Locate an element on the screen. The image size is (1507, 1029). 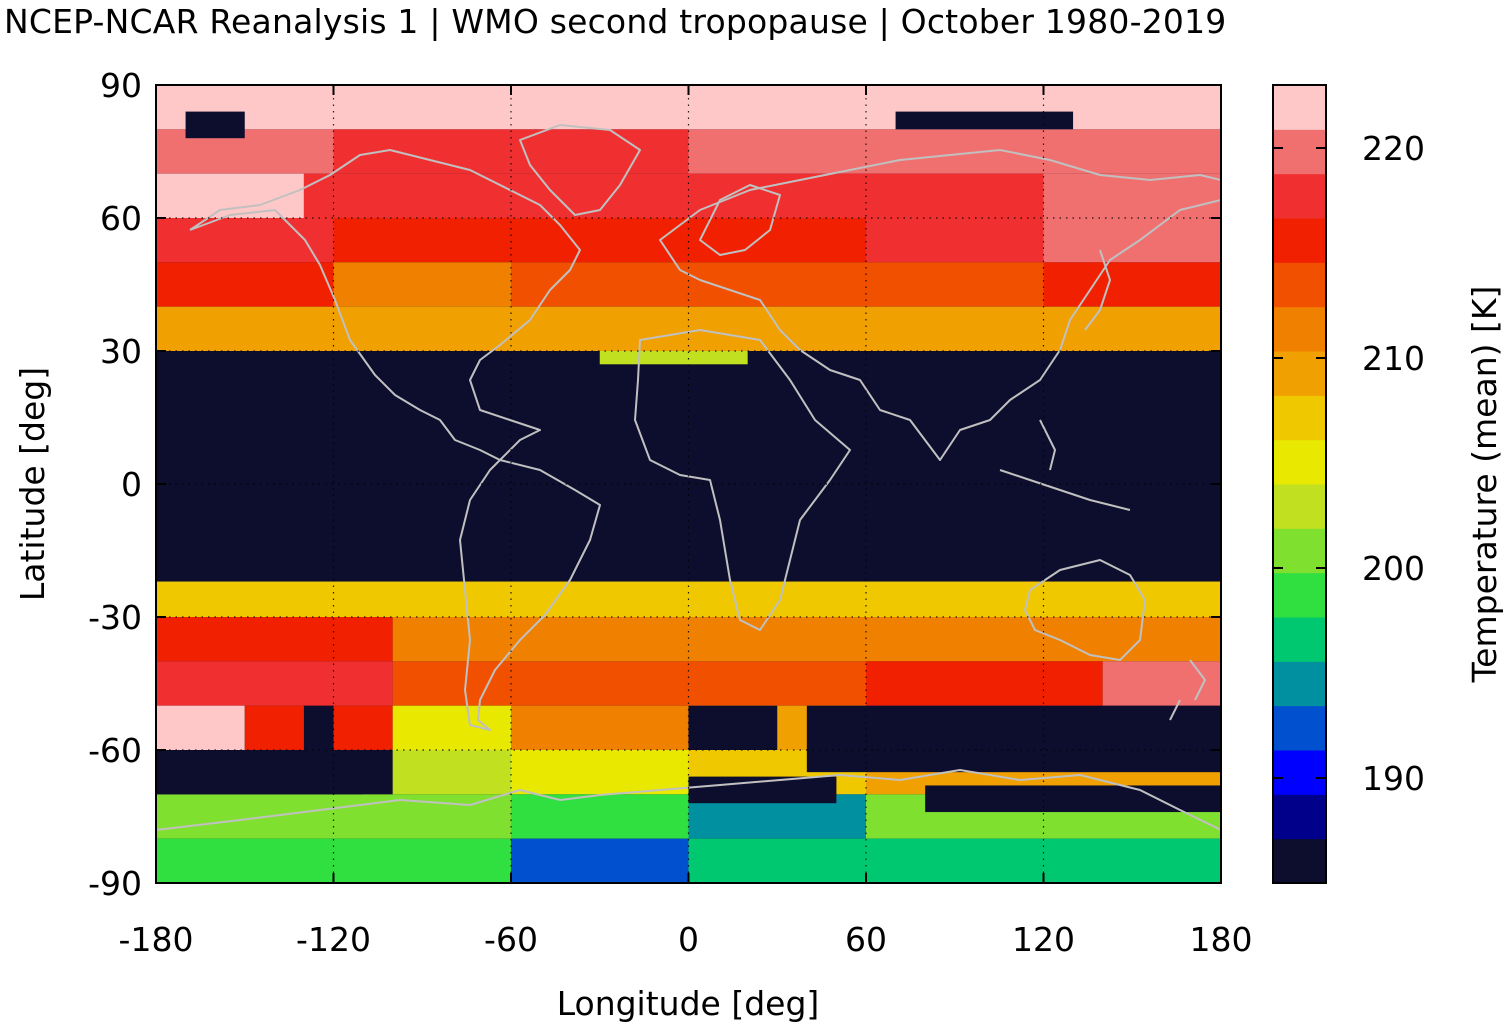
coastline-eurasia is located at coordinates (940, 305).